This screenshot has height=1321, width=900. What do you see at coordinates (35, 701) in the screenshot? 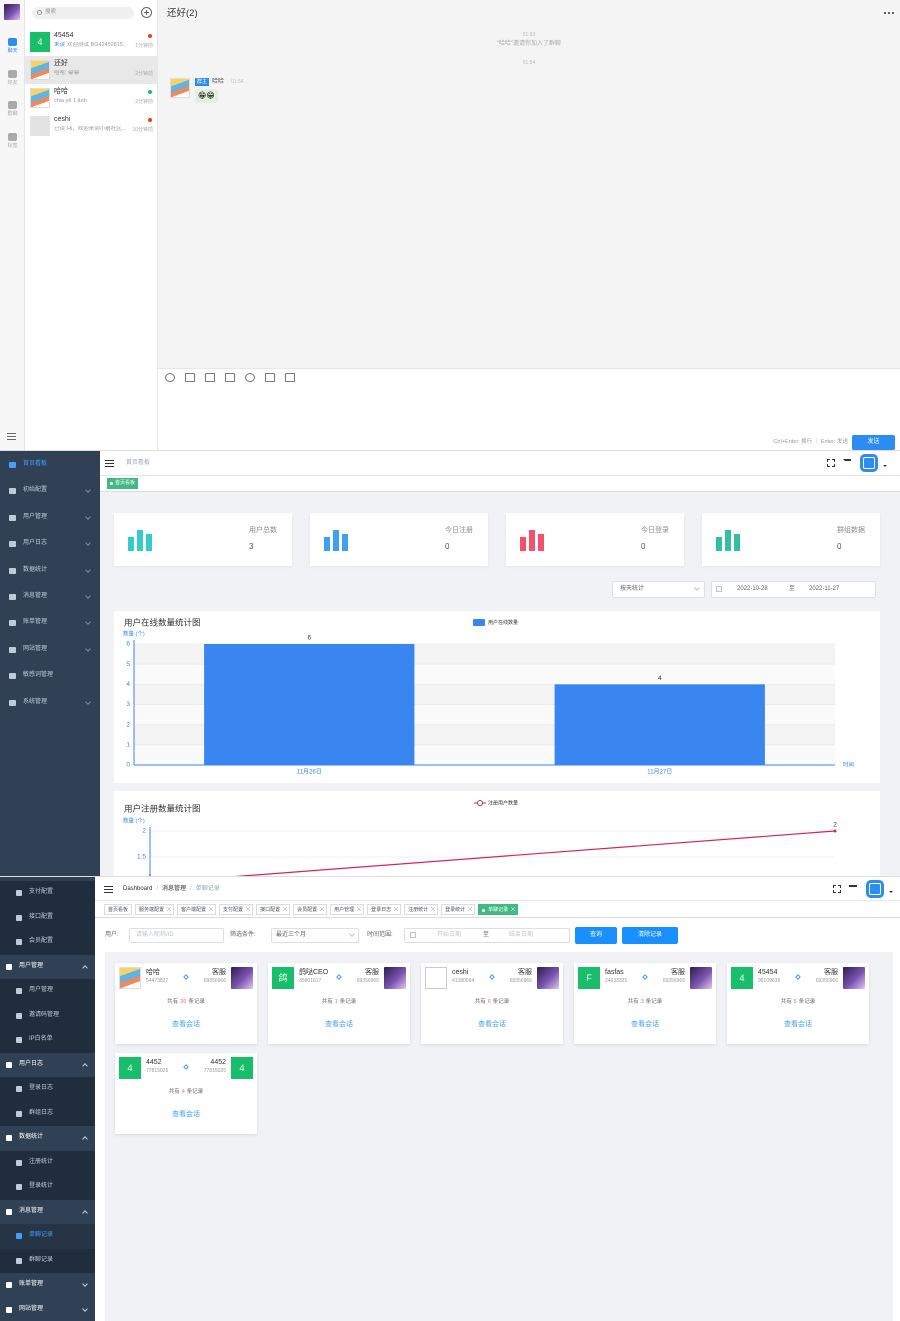
I see `menu-item: 系统管理` at bounding box center [35, 701].